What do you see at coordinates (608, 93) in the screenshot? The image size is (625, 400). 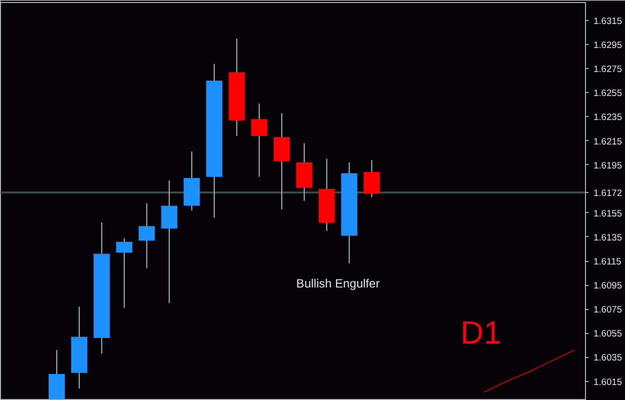 I see `y-tick-label: 1.6255` at bounding box center [608, 93].